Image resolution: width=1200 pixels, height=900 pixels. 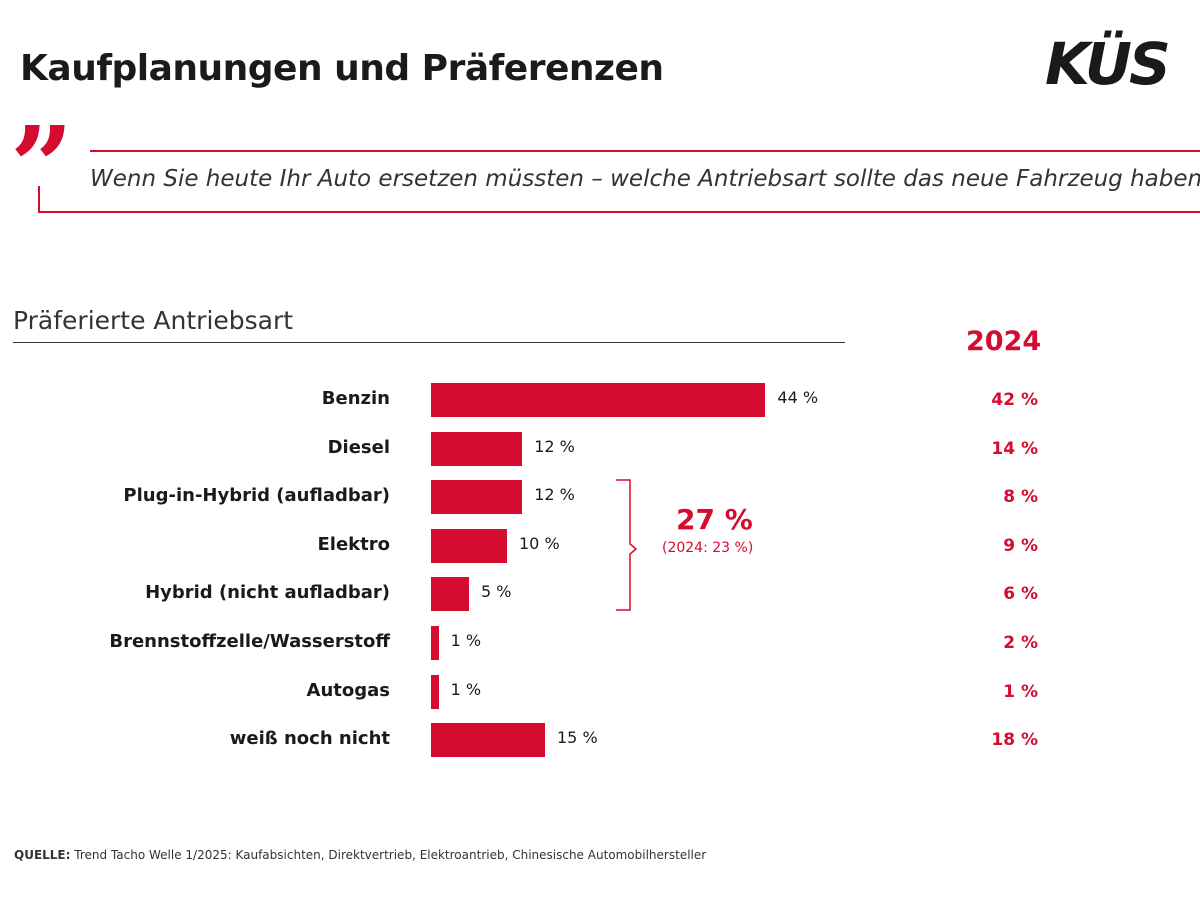 What do you see at coordinates (1108, 64) in the screenshot?
I see `kues-logo: KÜS` at bounding box center [1108, 64].